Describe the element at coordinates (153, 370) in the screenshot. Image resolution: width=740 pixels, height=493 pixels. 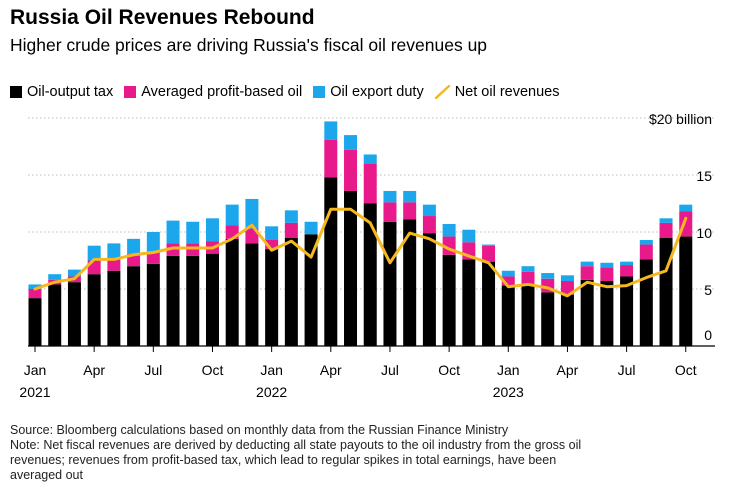
I see `x-tick-label-jul-6: Jul` at that location.